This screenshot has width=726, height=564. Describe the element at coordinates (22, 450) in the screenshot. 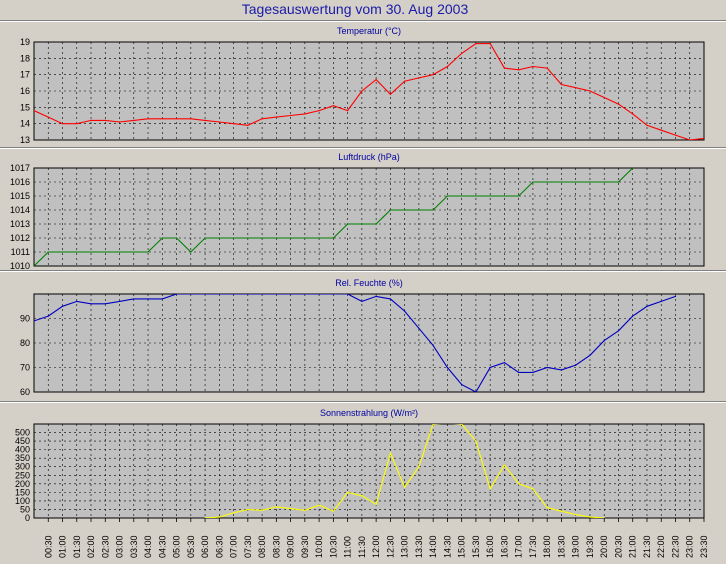

I see `y-tick-label: 400` at that location.